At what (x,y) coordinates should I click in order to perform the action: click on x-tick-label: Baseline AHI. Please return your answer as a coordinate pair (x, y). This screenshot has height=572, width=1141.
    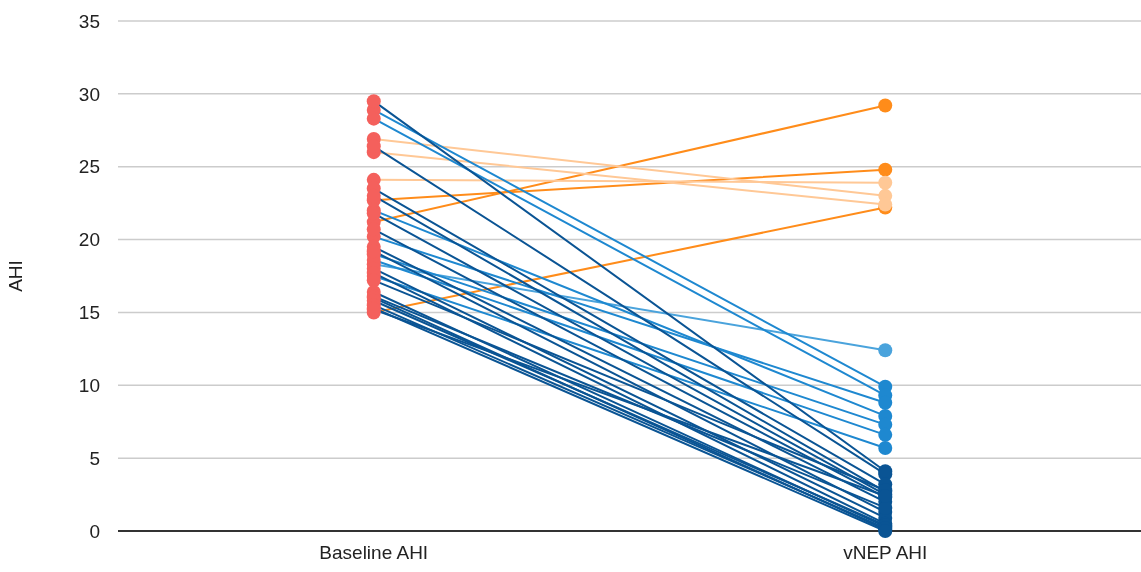
    Looking at the image, I should click on (374, 552).